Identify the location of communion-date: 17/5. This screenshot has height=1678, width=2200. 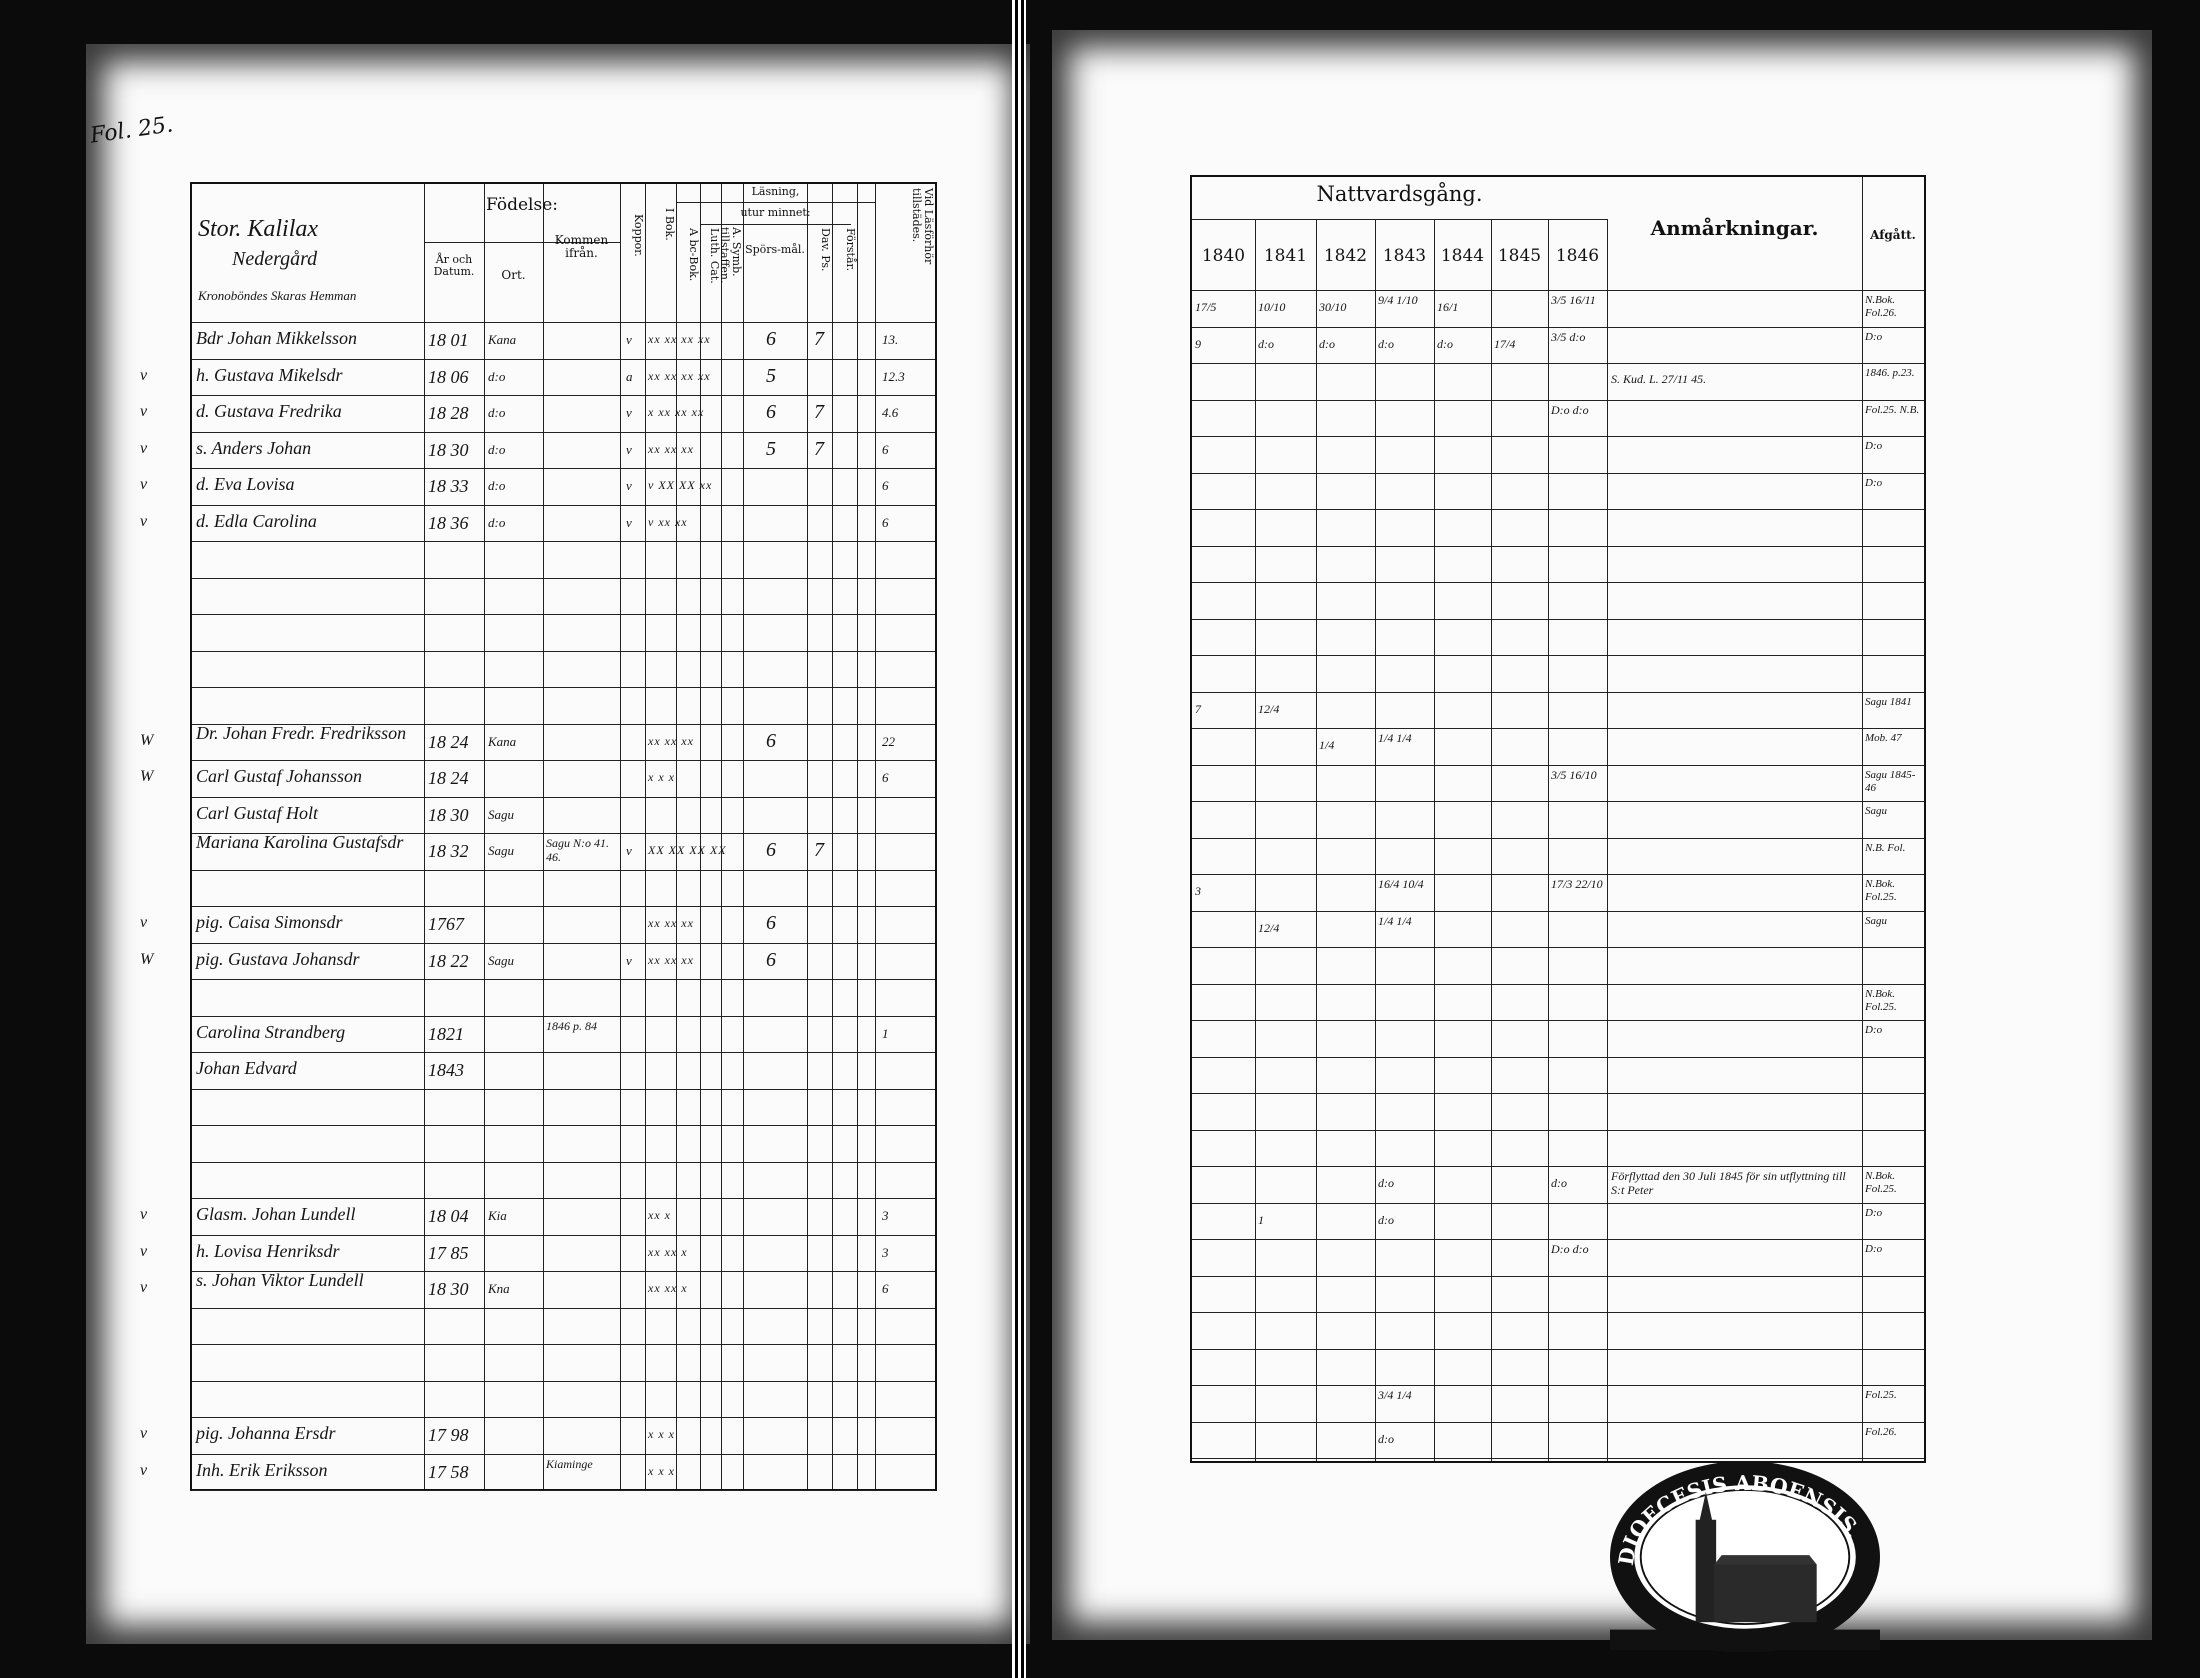
(1206, 307).